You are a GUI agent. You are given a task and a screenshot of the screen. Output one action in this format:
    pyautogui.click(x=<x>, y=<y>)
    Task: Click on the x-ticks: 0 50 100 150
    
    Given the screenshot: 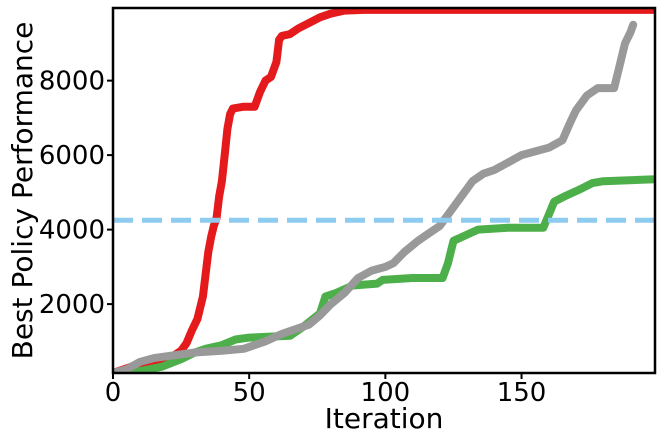 What is the action you would take?
    pyautogui.click(x=326, y=390)
    